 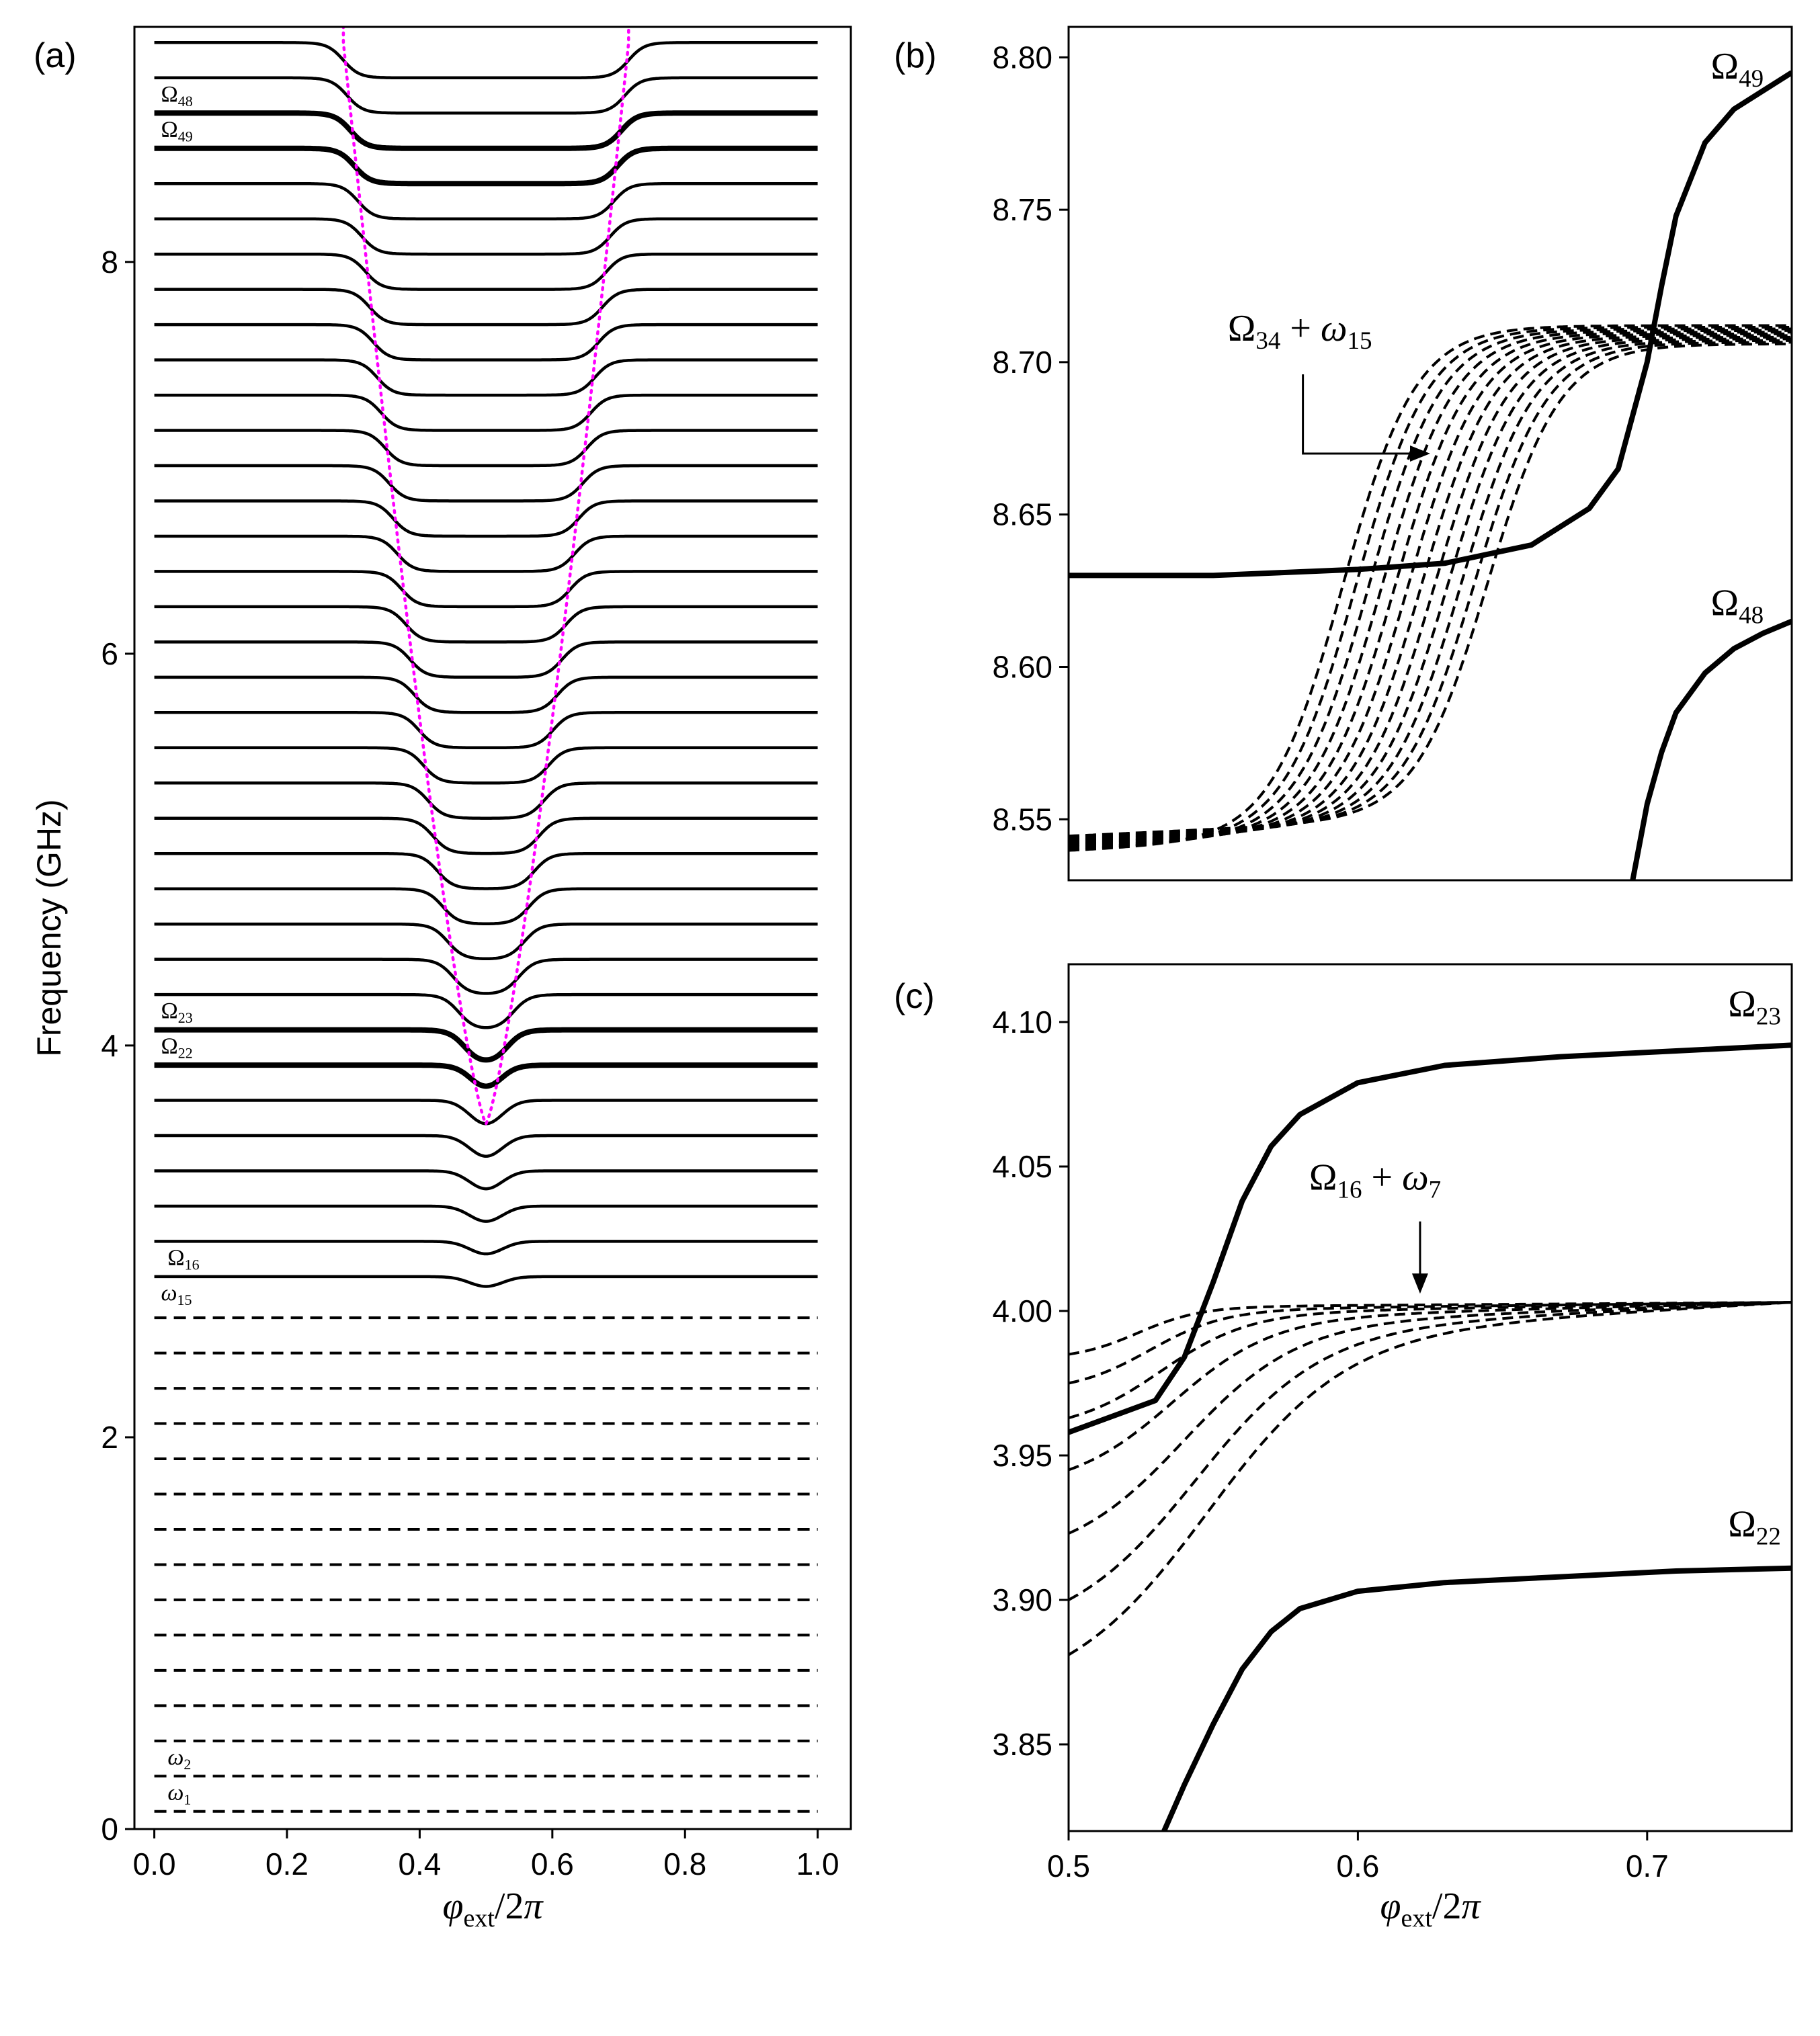 What do you see at coordinates (818, 1864) in the screenshot?
I see `panel-a-xtick-label-5: 1.0` at bounding box center [818, 1864].